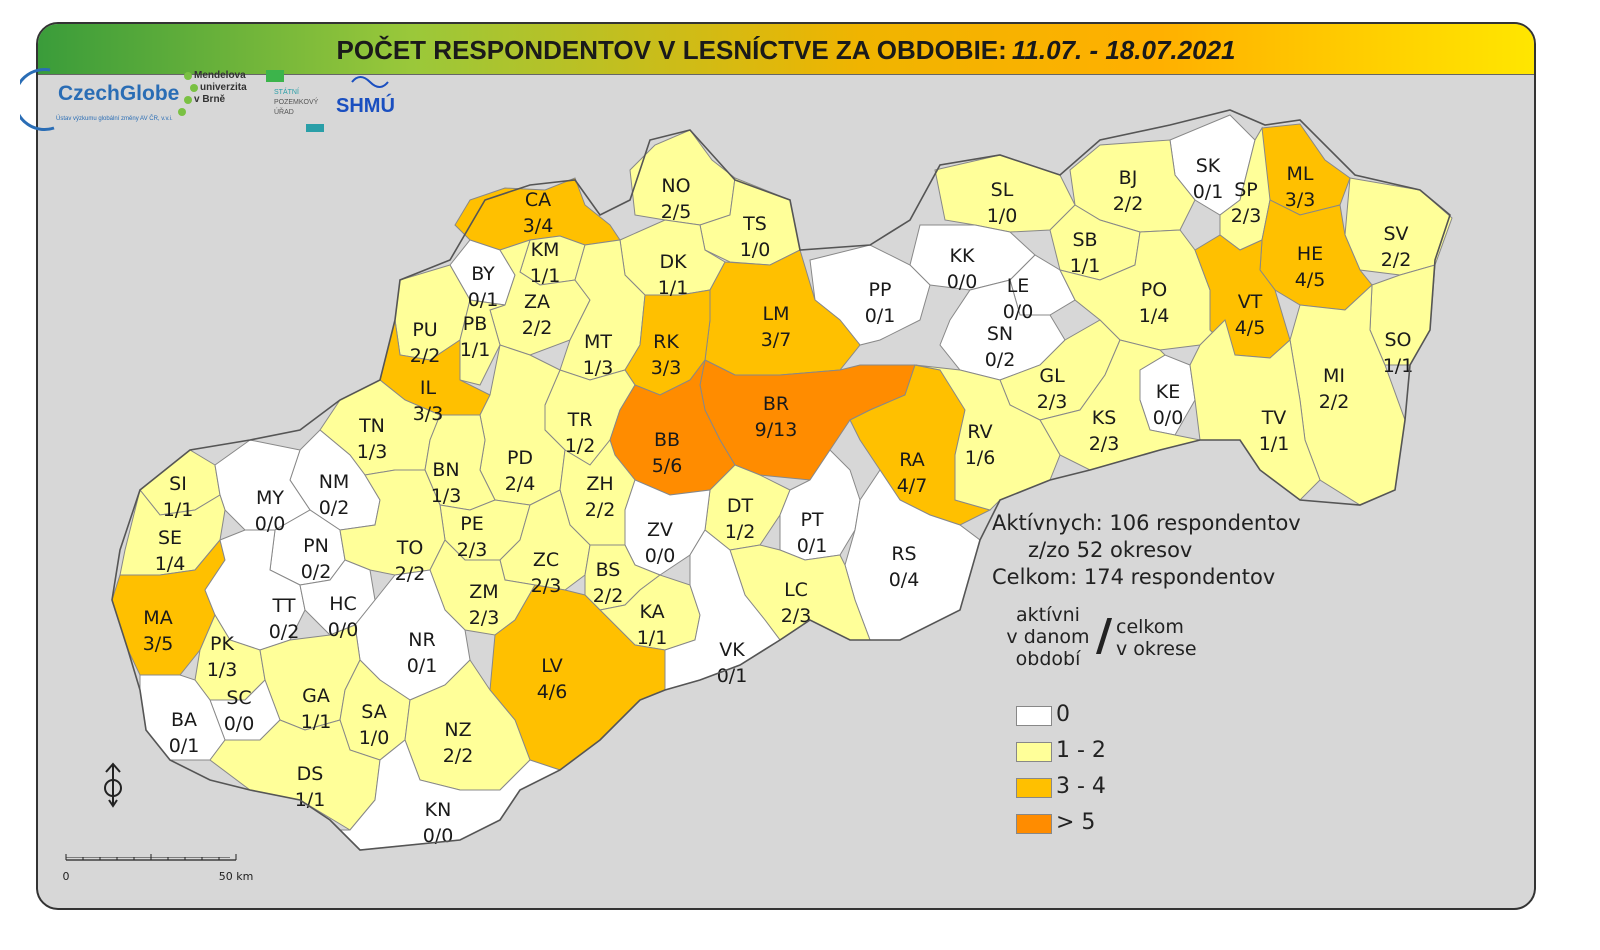  Describe the element at coordinates (182, 717) in the screenshot. I see `district-ba` at that location.